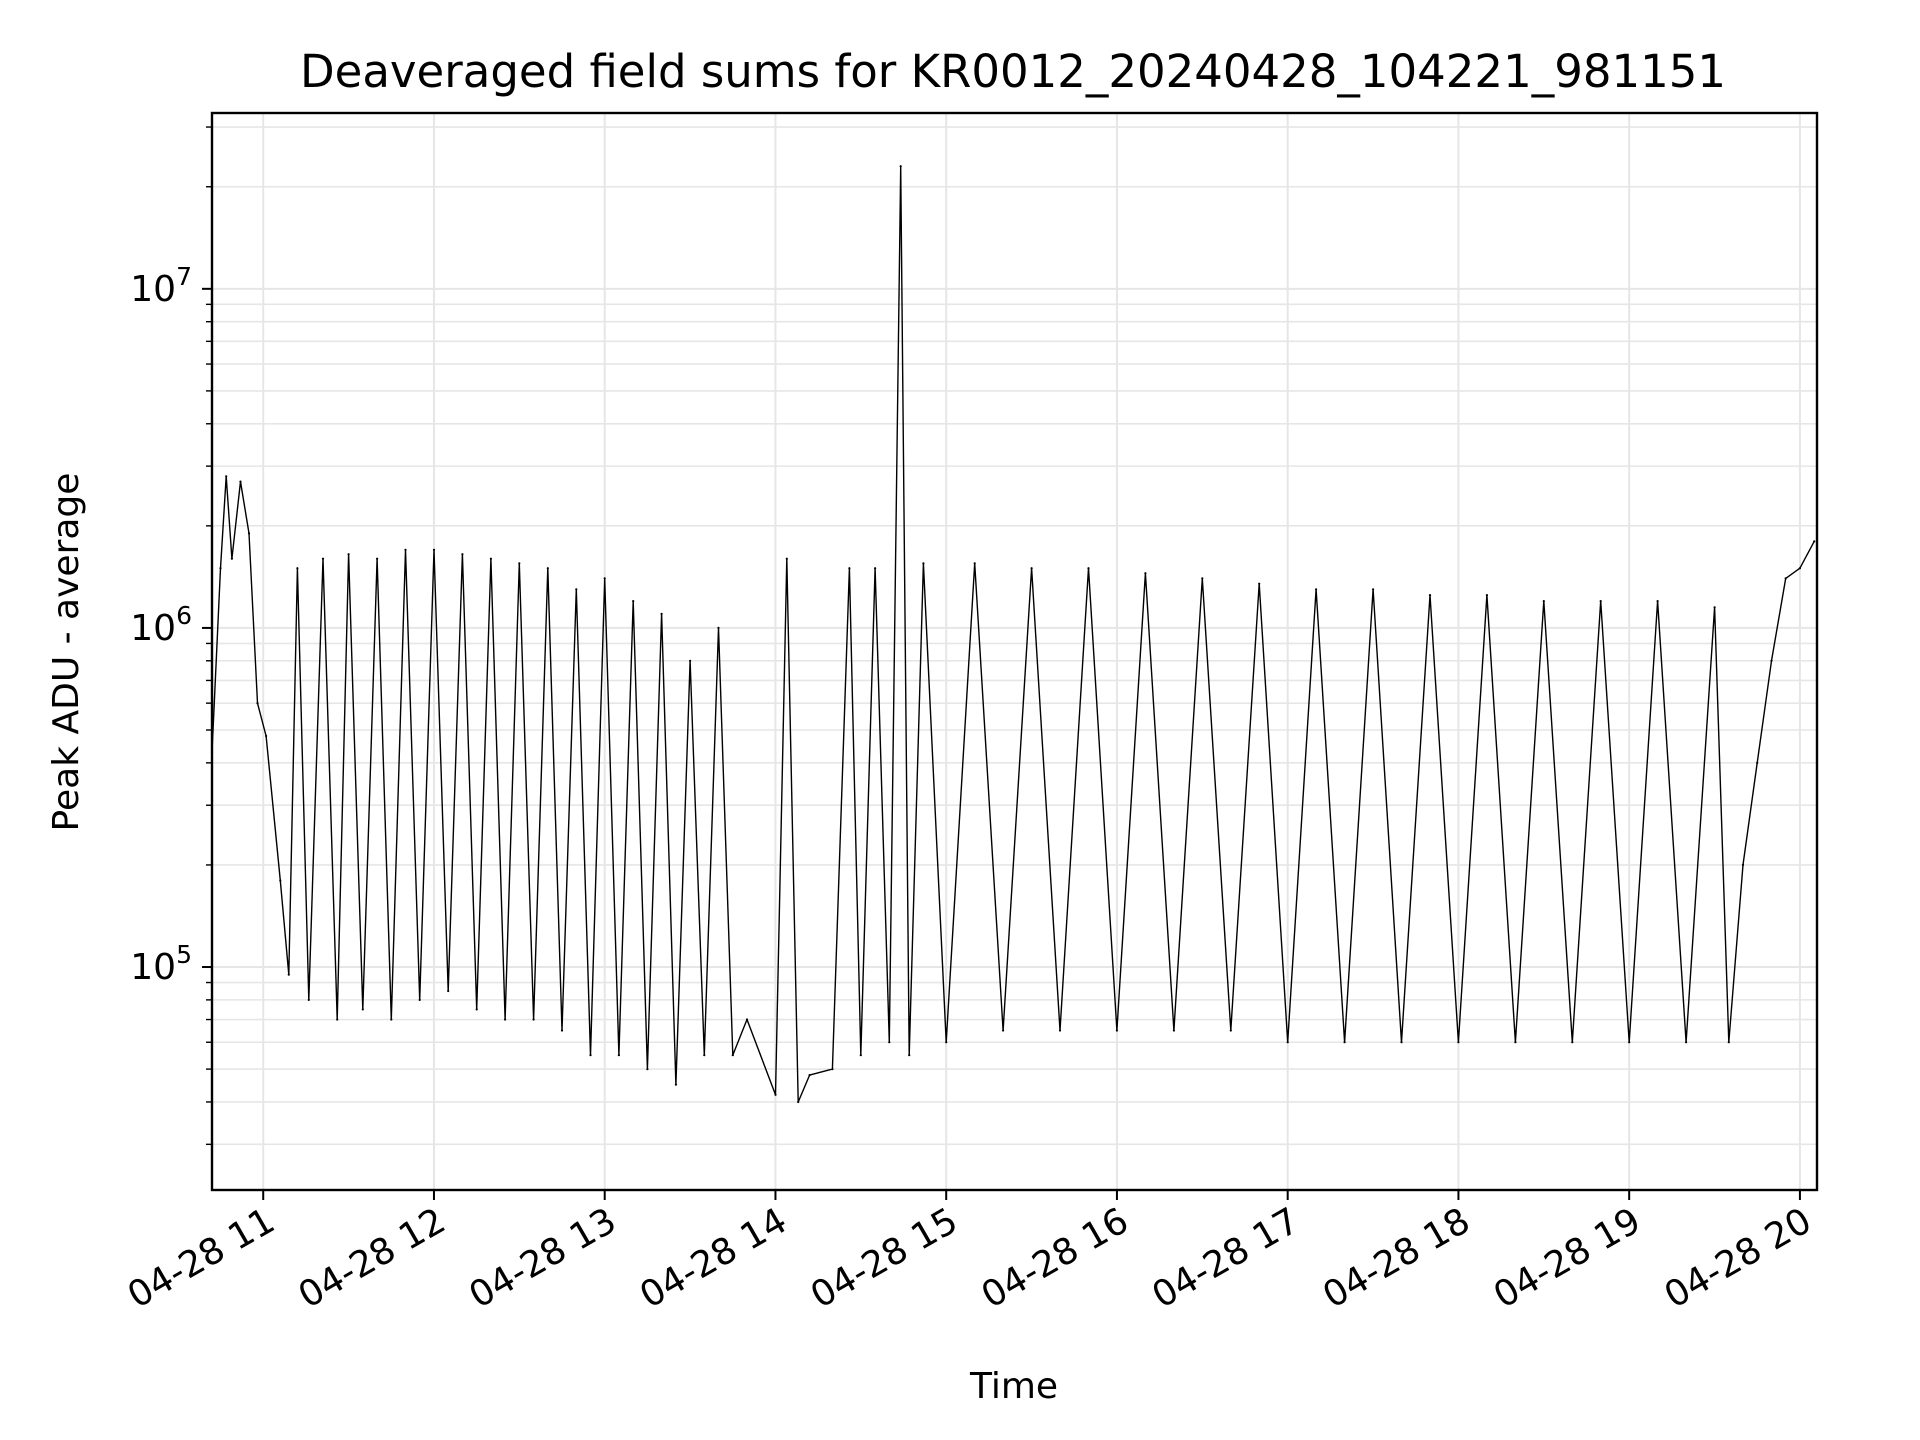  Describe the element at coordinates (1226, 1258) in the screenshot. I see `x-tick-label: 04-28 17` at that location.